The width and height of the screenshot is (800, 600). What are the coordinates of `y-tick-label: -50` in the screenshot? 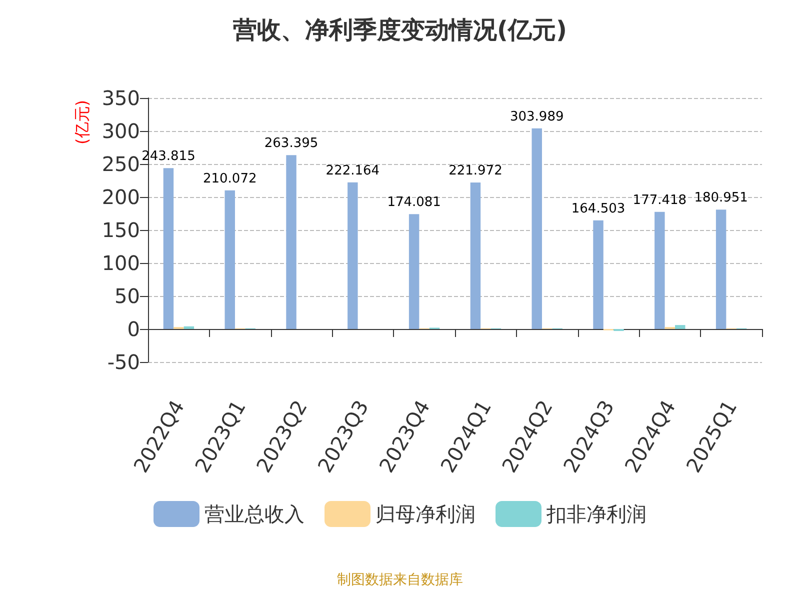 It's located at (123, 362).